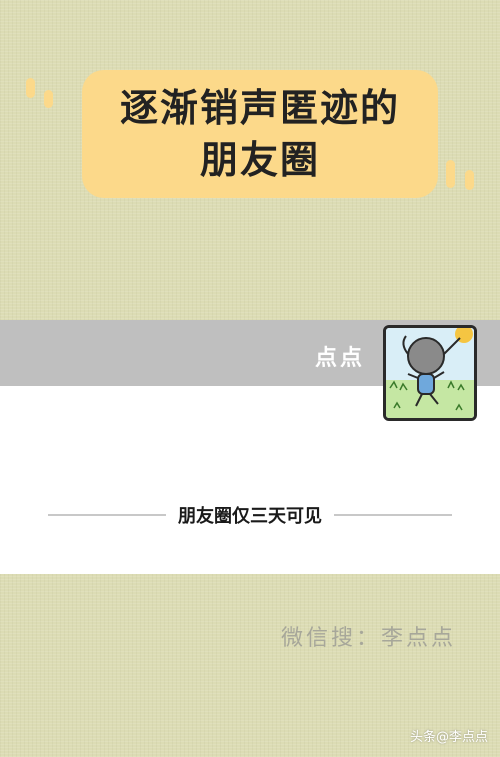 The height and width of the screenshot is (757, 500). What do you see at coordinates (368, 638) in the screenshot?
I see `wechat-search-text: 微信搜：李点点` at bounding box center [368, 638].